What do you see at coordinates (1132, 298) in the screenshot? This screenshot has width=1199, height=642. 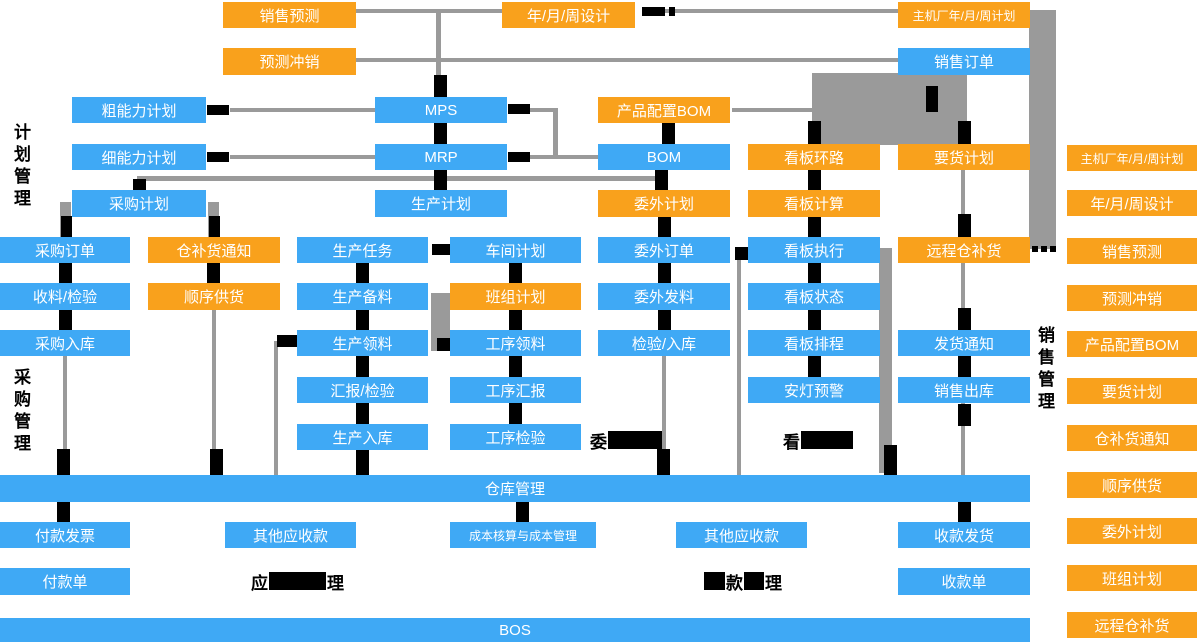 I see `rc-forecast-offset: 预测冲销` at bounding box center [1132, 298].